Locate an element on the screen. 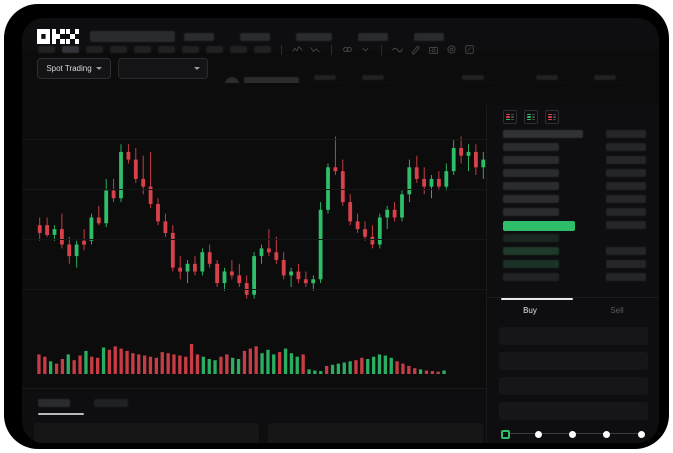  total-field is located at coordinates (573, 386).